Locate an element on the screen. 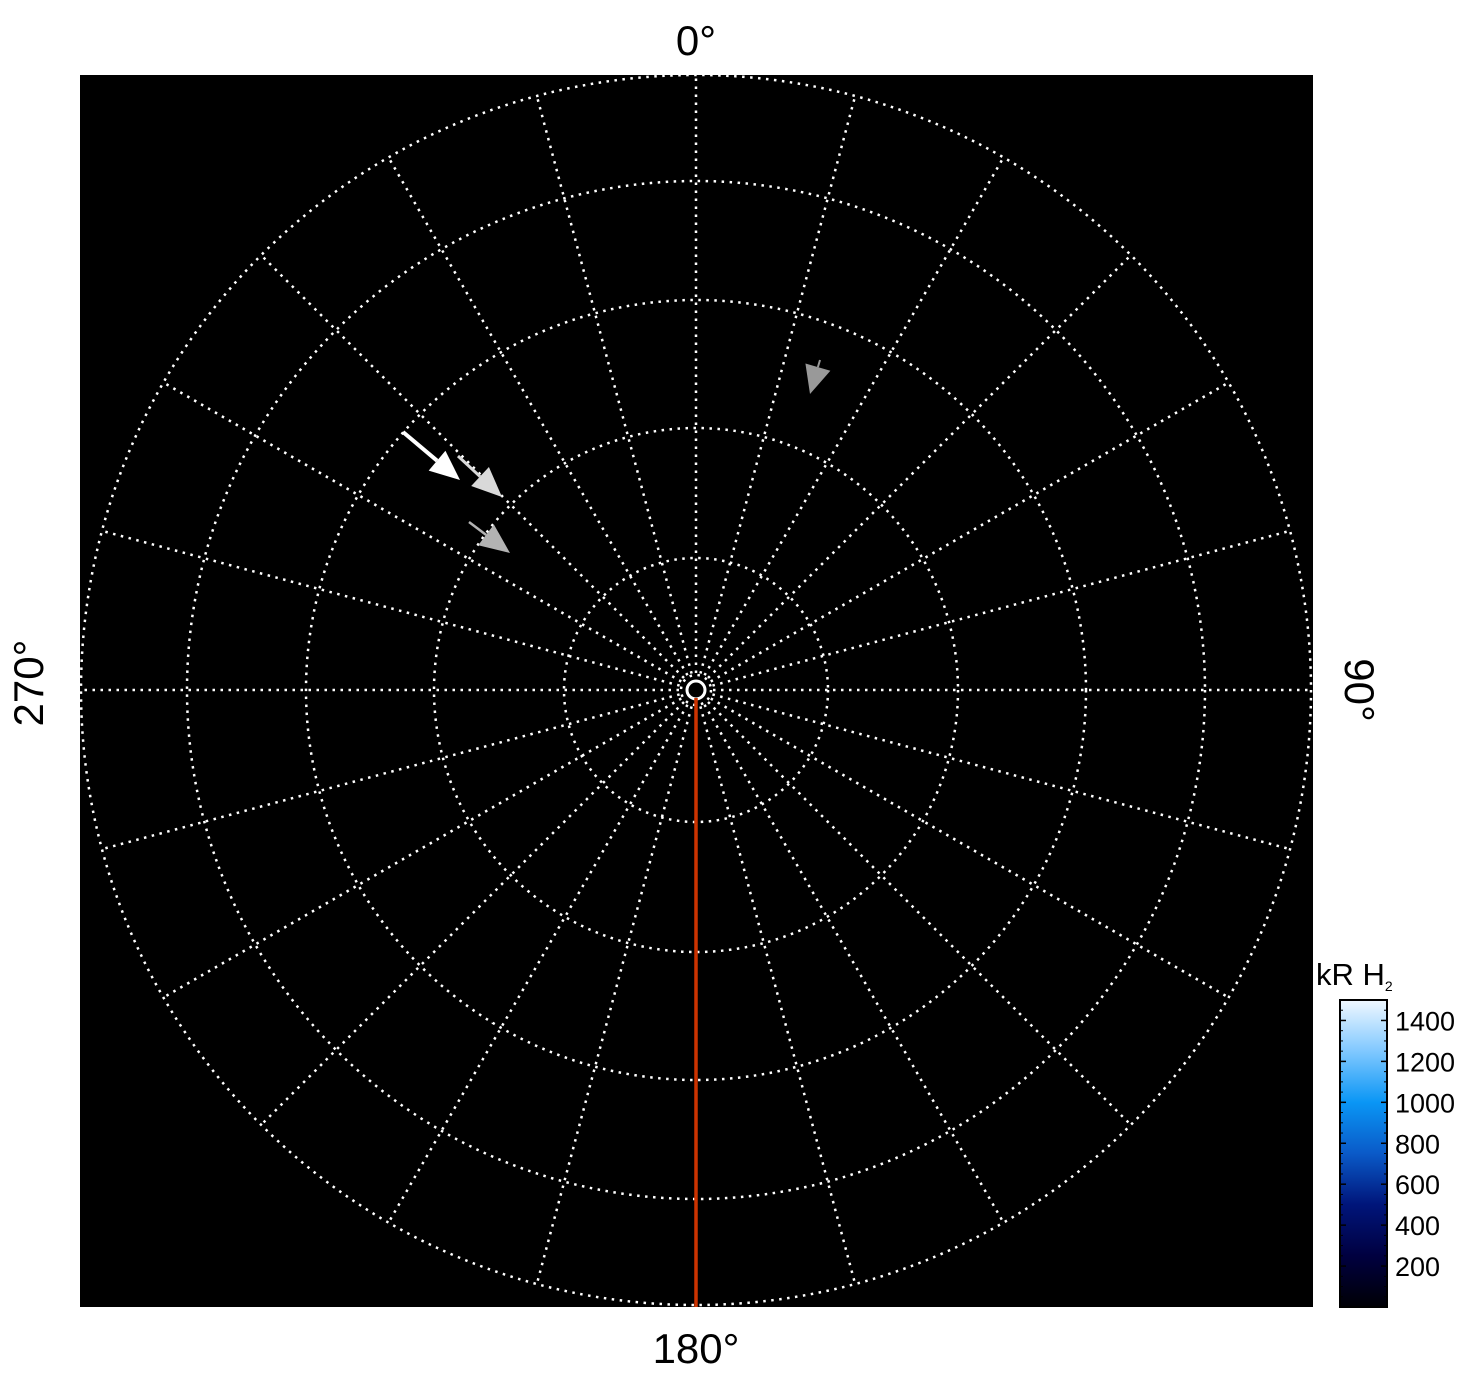 The image size is (1481, 1384). grid-ring-inner is located at coordinates (696, 690).